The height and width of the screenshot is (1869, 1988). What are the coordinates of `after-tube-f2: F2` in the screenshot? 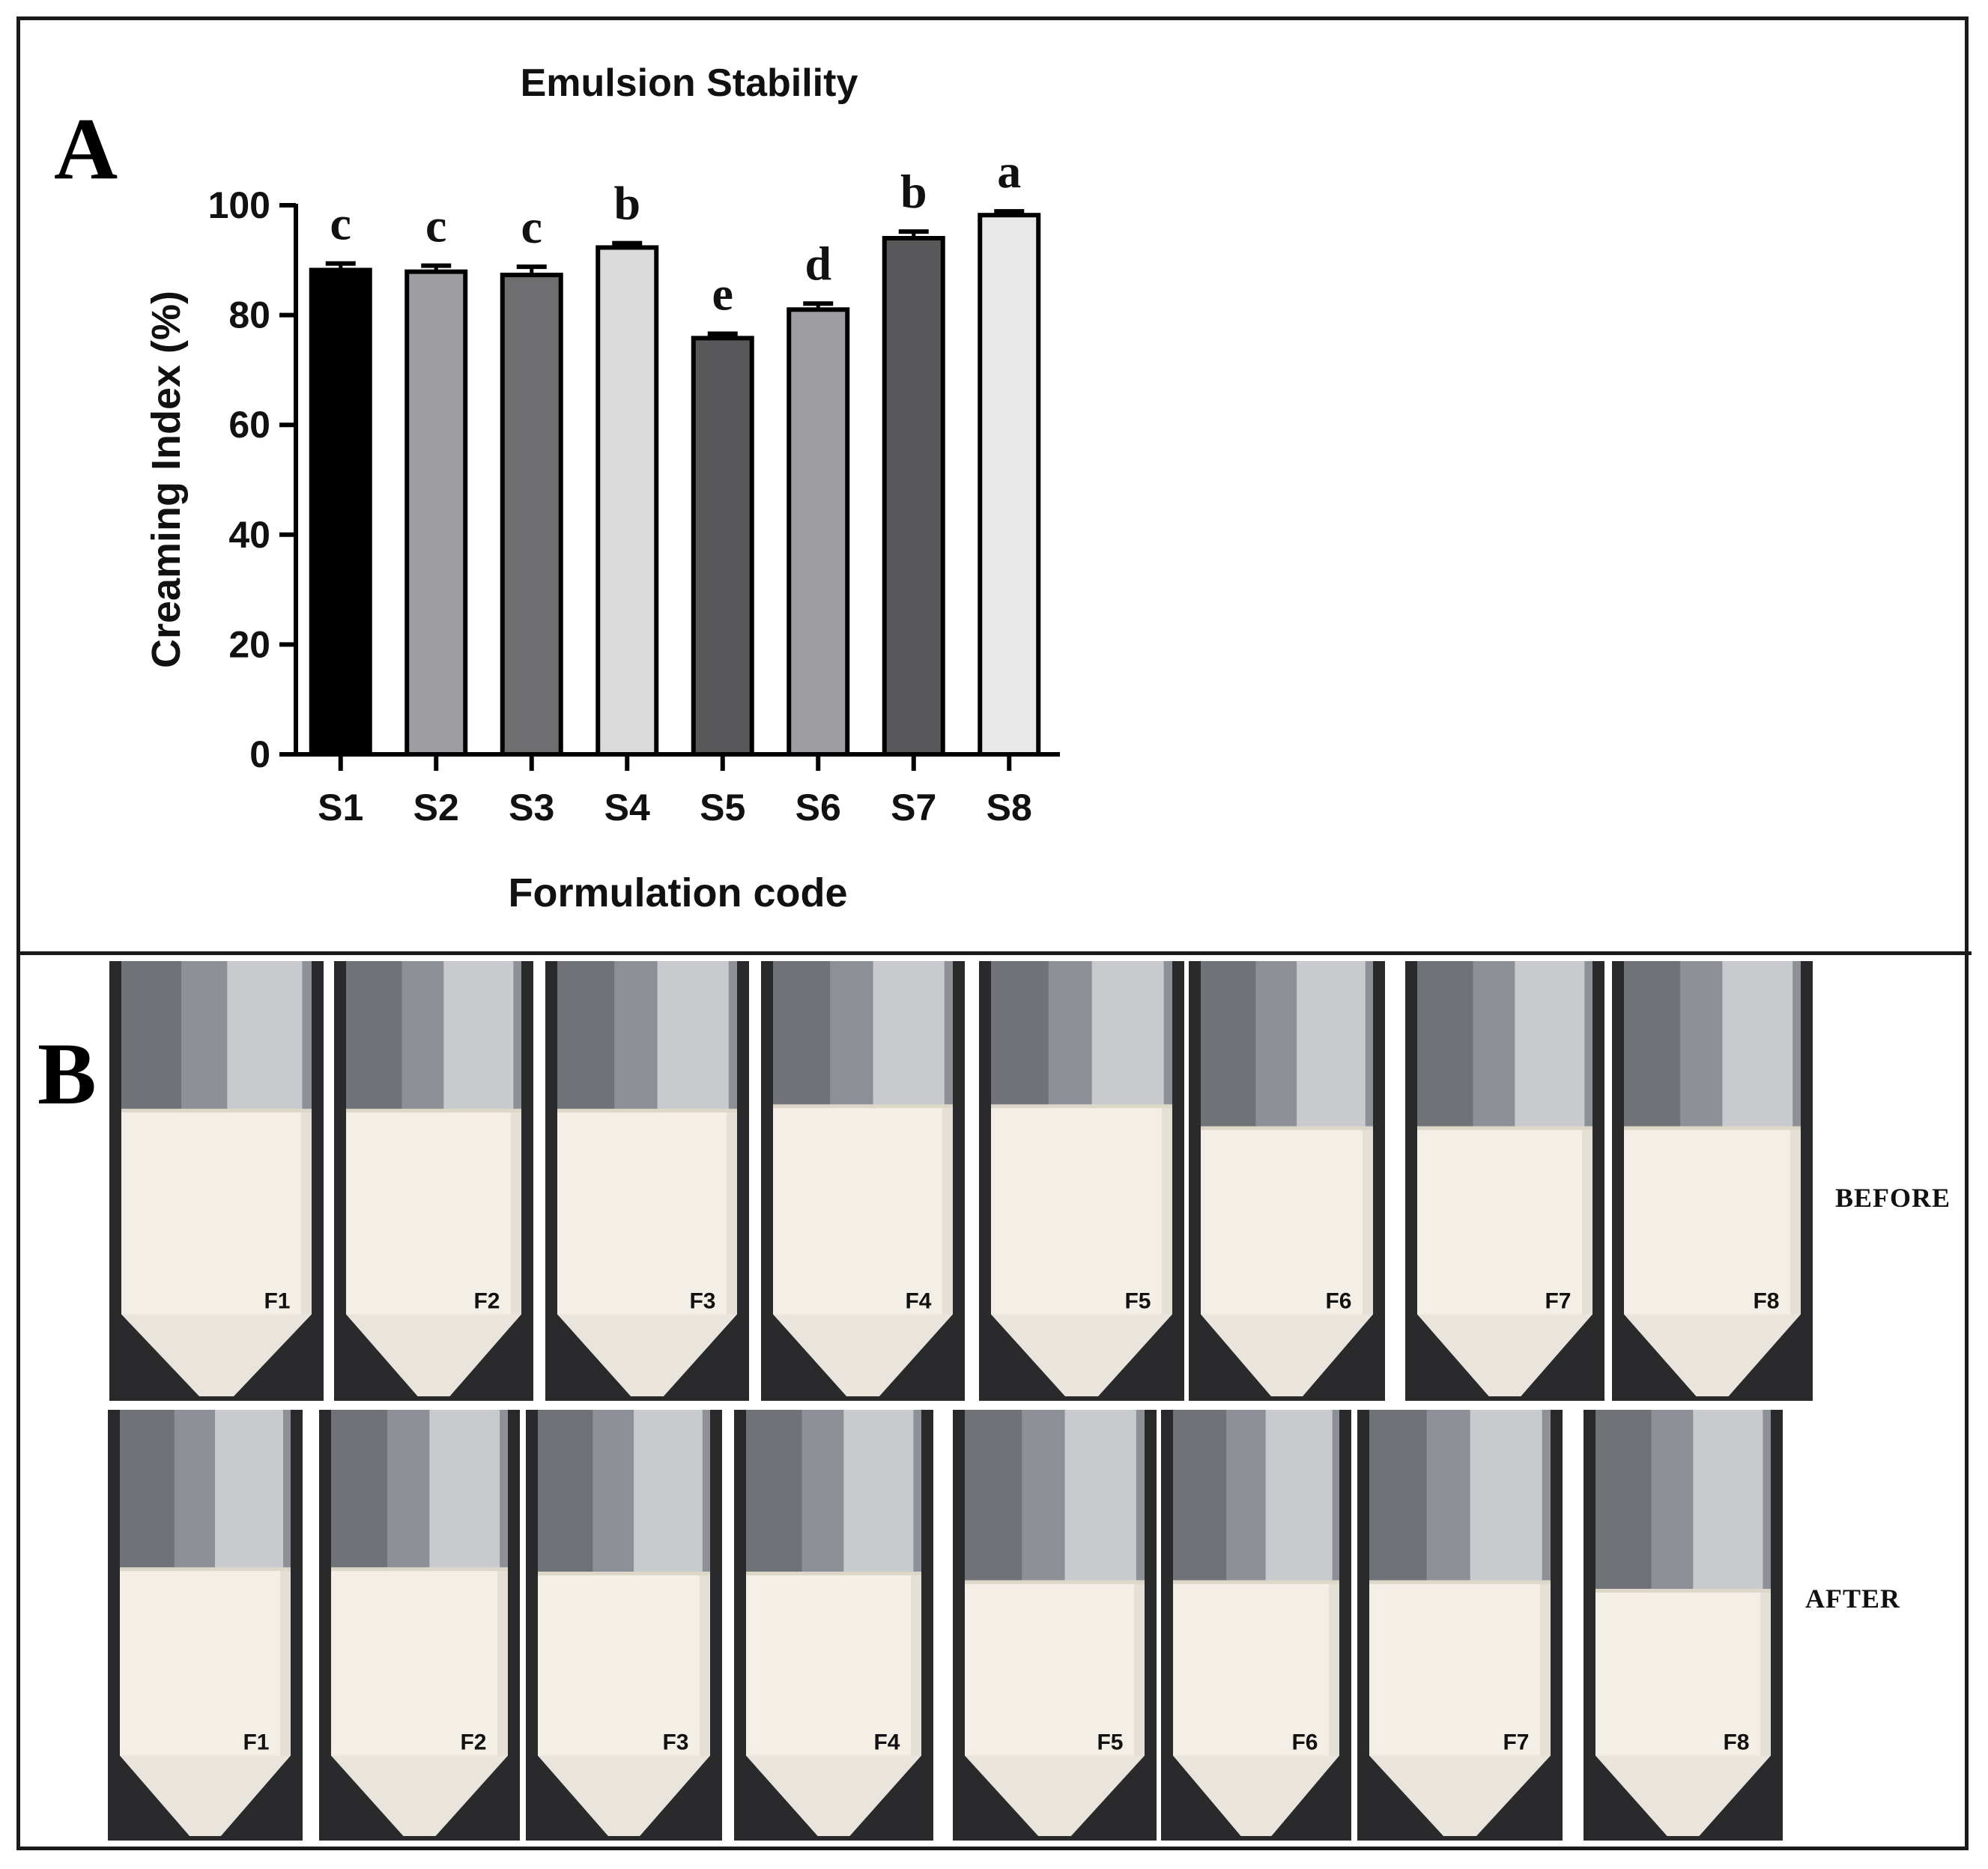 It's located at (420, 1625).